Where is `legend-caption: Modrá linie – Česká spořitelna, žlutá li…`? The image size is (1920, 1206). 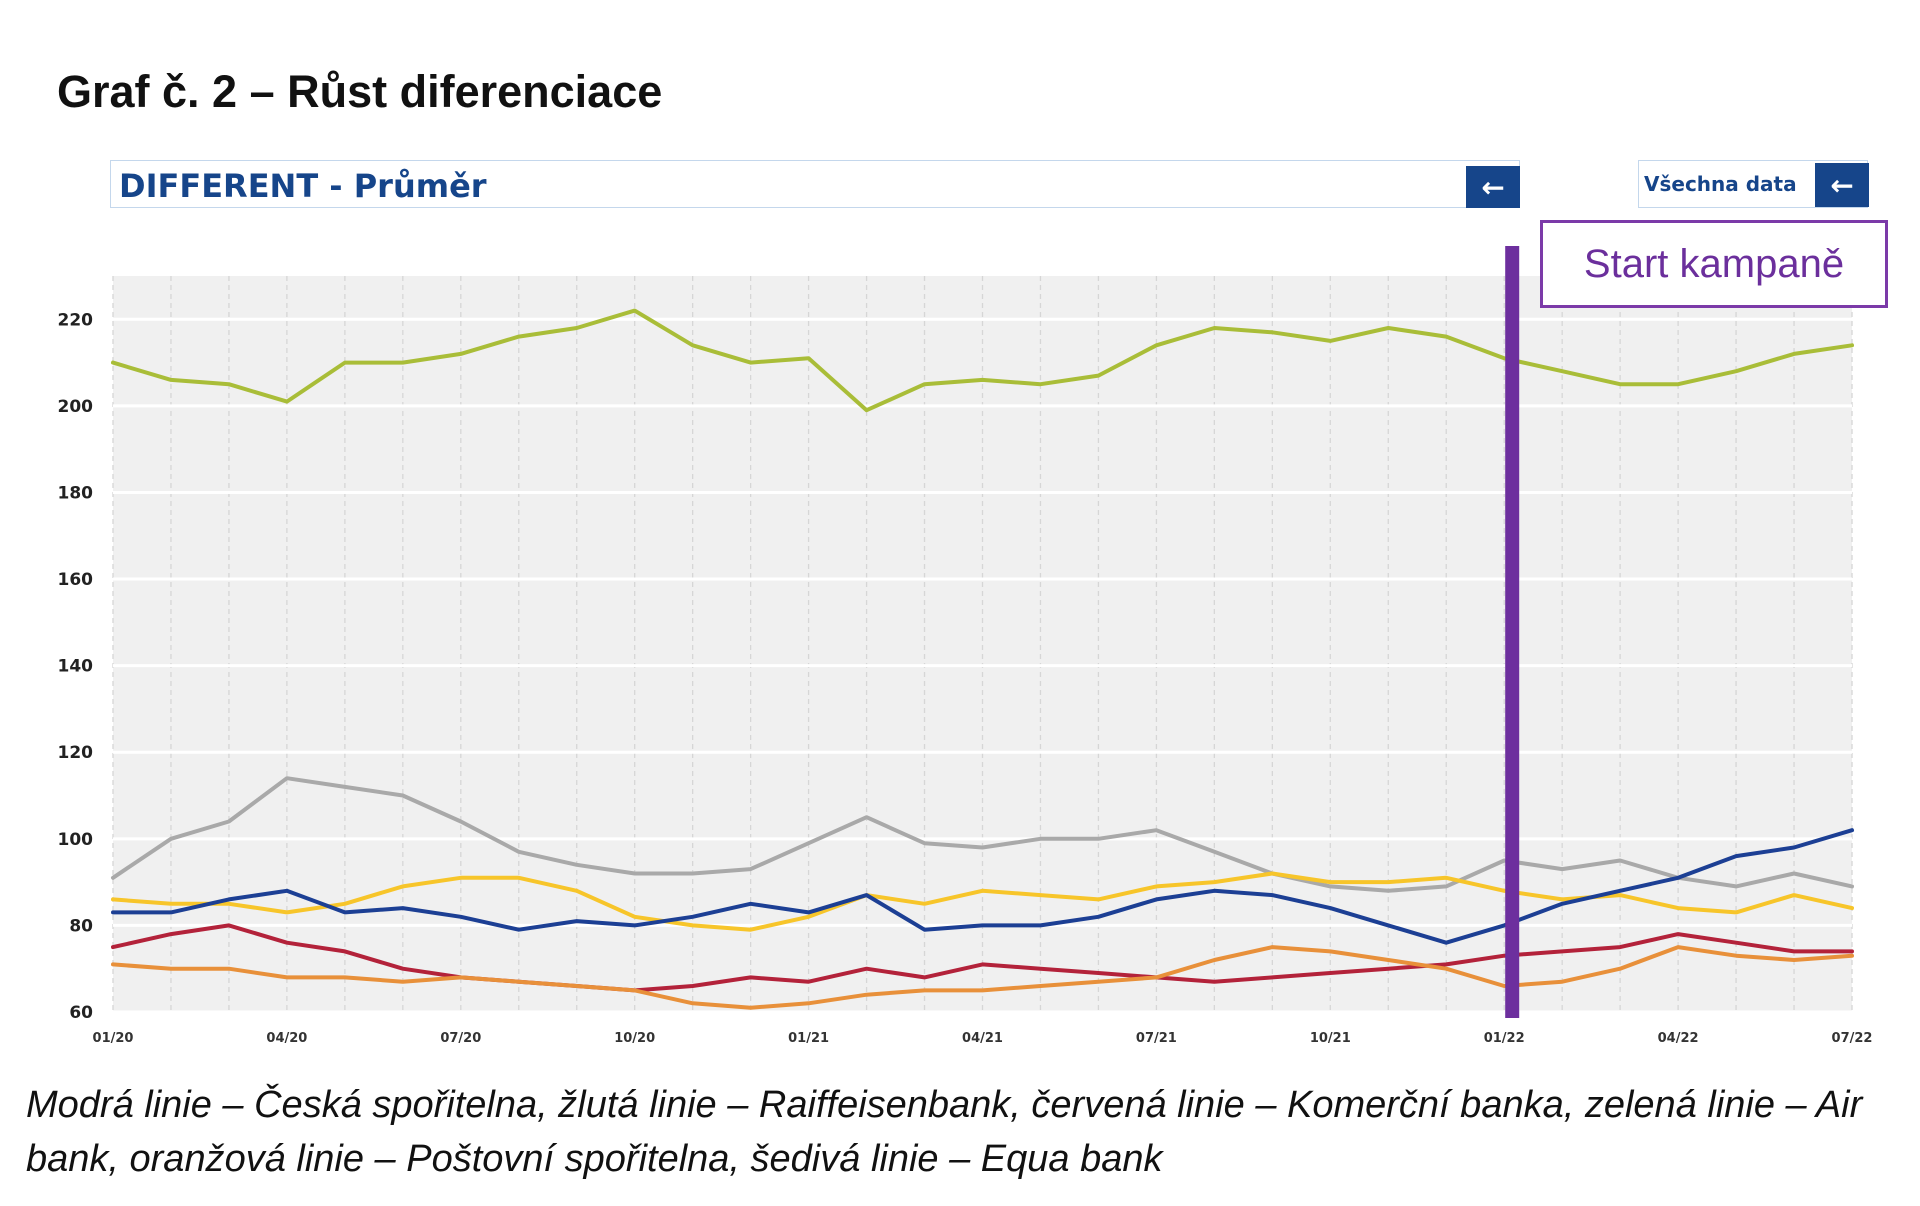 legend-caption: Modrá linie – Česká spořitelna, žlutá li… is located at coordinates (944, 1132).